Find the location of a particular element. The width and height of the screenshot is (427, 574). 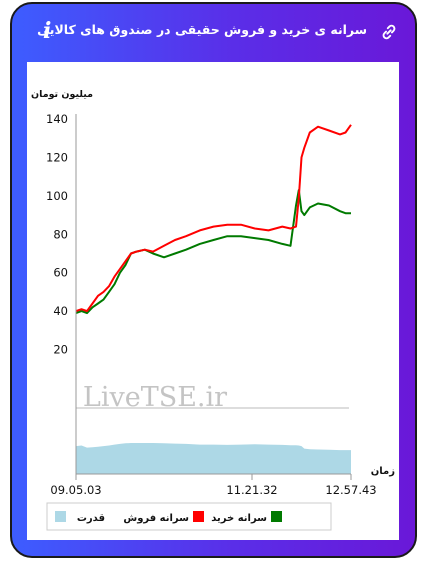

legend-power-swatch is located at coordinates (60, 516).